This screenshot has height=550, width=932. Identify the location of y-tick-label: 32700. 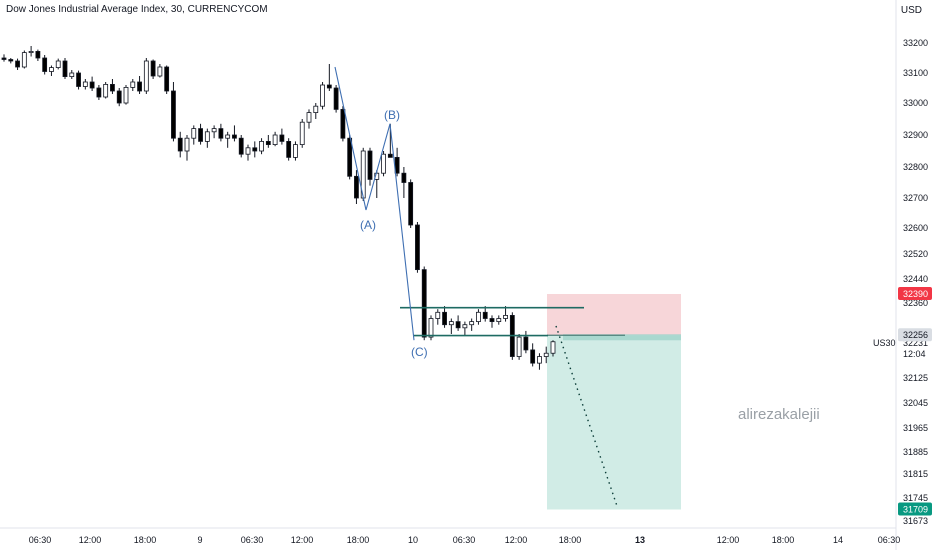
(915, 198).